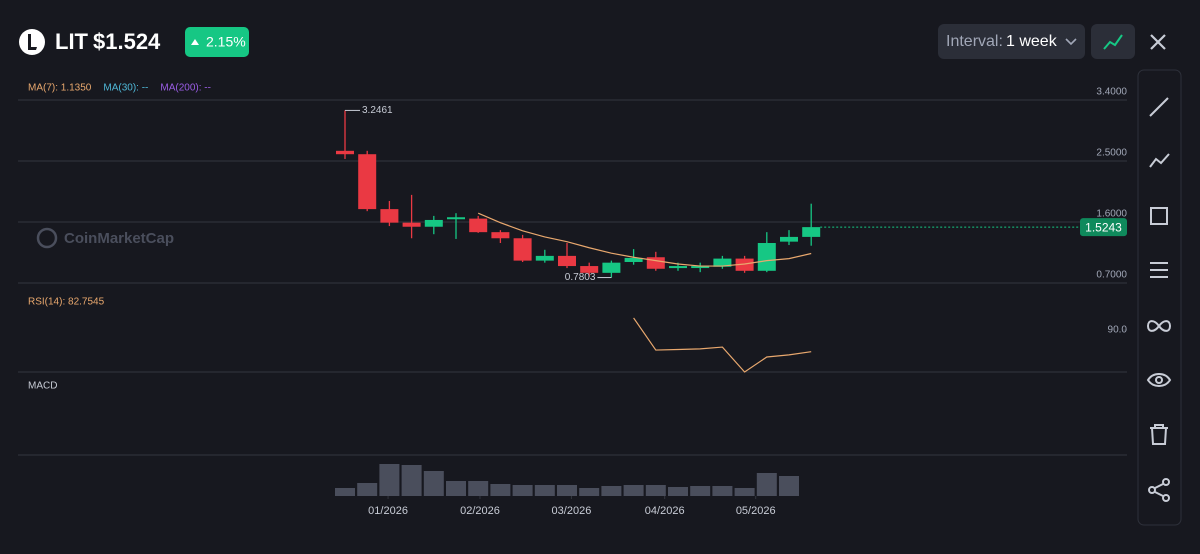 Image resolution: width=1200 pixels, height=554 pixels. Describe the element at coordinates (572, 511) in the screenshot. I see `x-tick-label: 03/2026` at that location.